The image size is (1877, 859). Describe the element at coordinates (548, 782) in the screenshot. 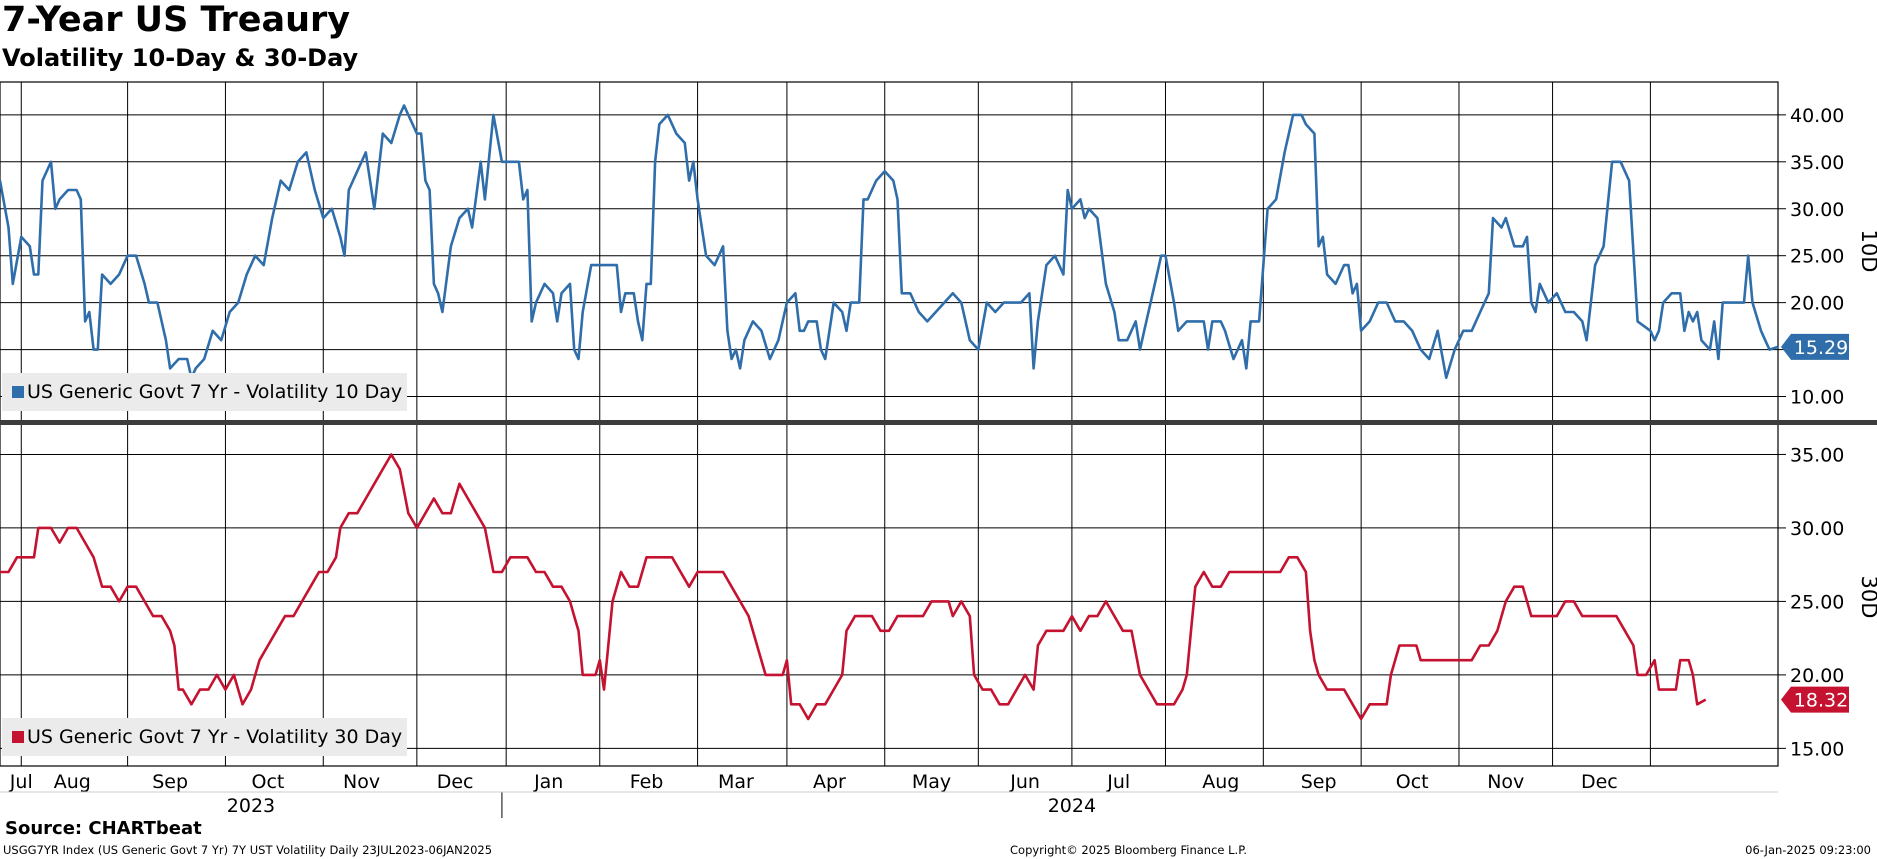

I see `x-tick-label: Jan` at that location.